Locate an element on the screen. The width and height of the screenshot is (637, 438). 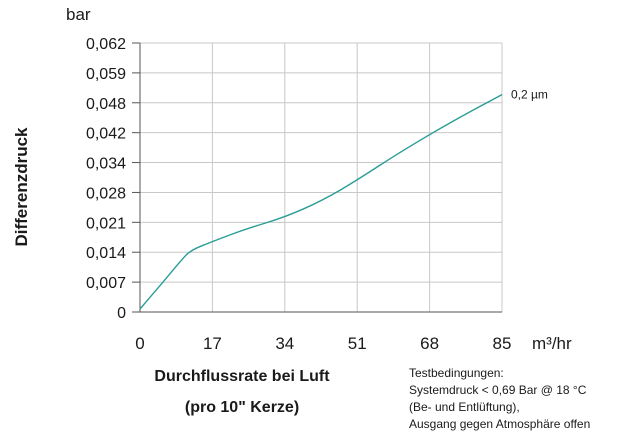
x-tick-label: 17 is located at coordinates (212, 343).